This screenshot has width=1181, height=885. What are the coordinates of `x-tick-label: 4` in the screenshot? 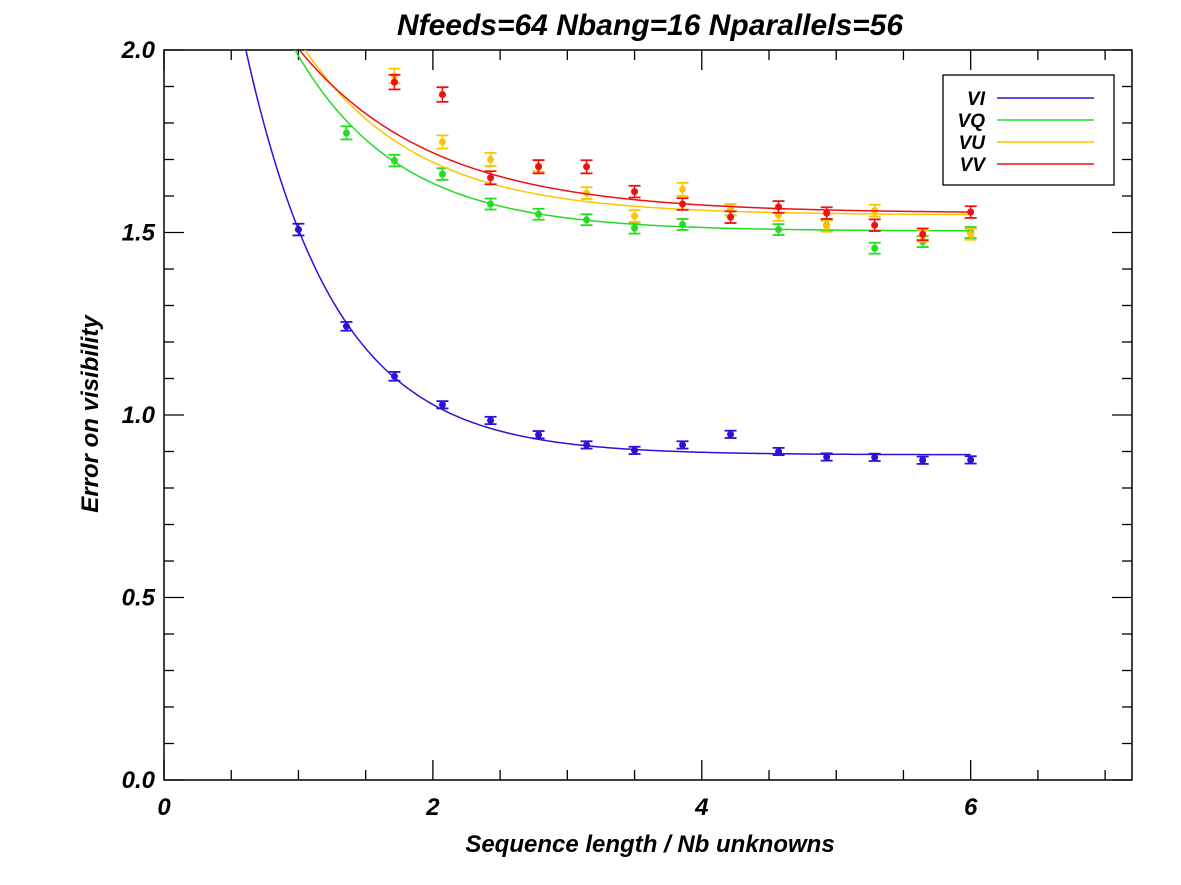 It's located at (701, 807).